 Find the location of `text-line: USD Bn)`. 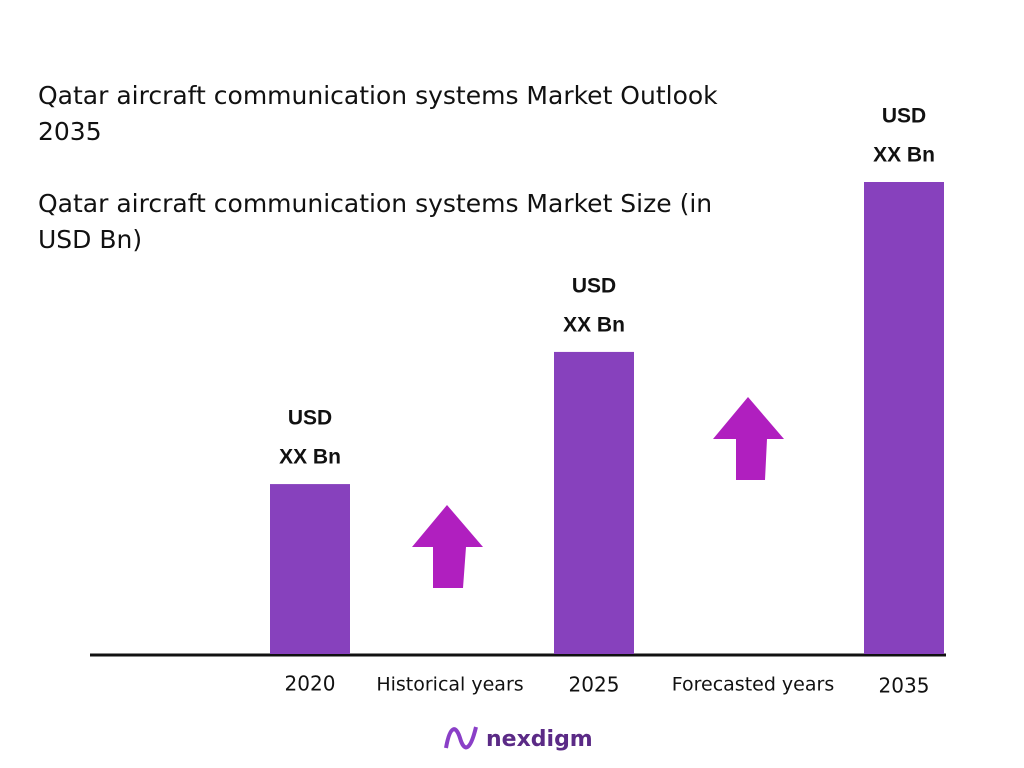

text-line: USD Bn) is located at coordinates (90, 239).